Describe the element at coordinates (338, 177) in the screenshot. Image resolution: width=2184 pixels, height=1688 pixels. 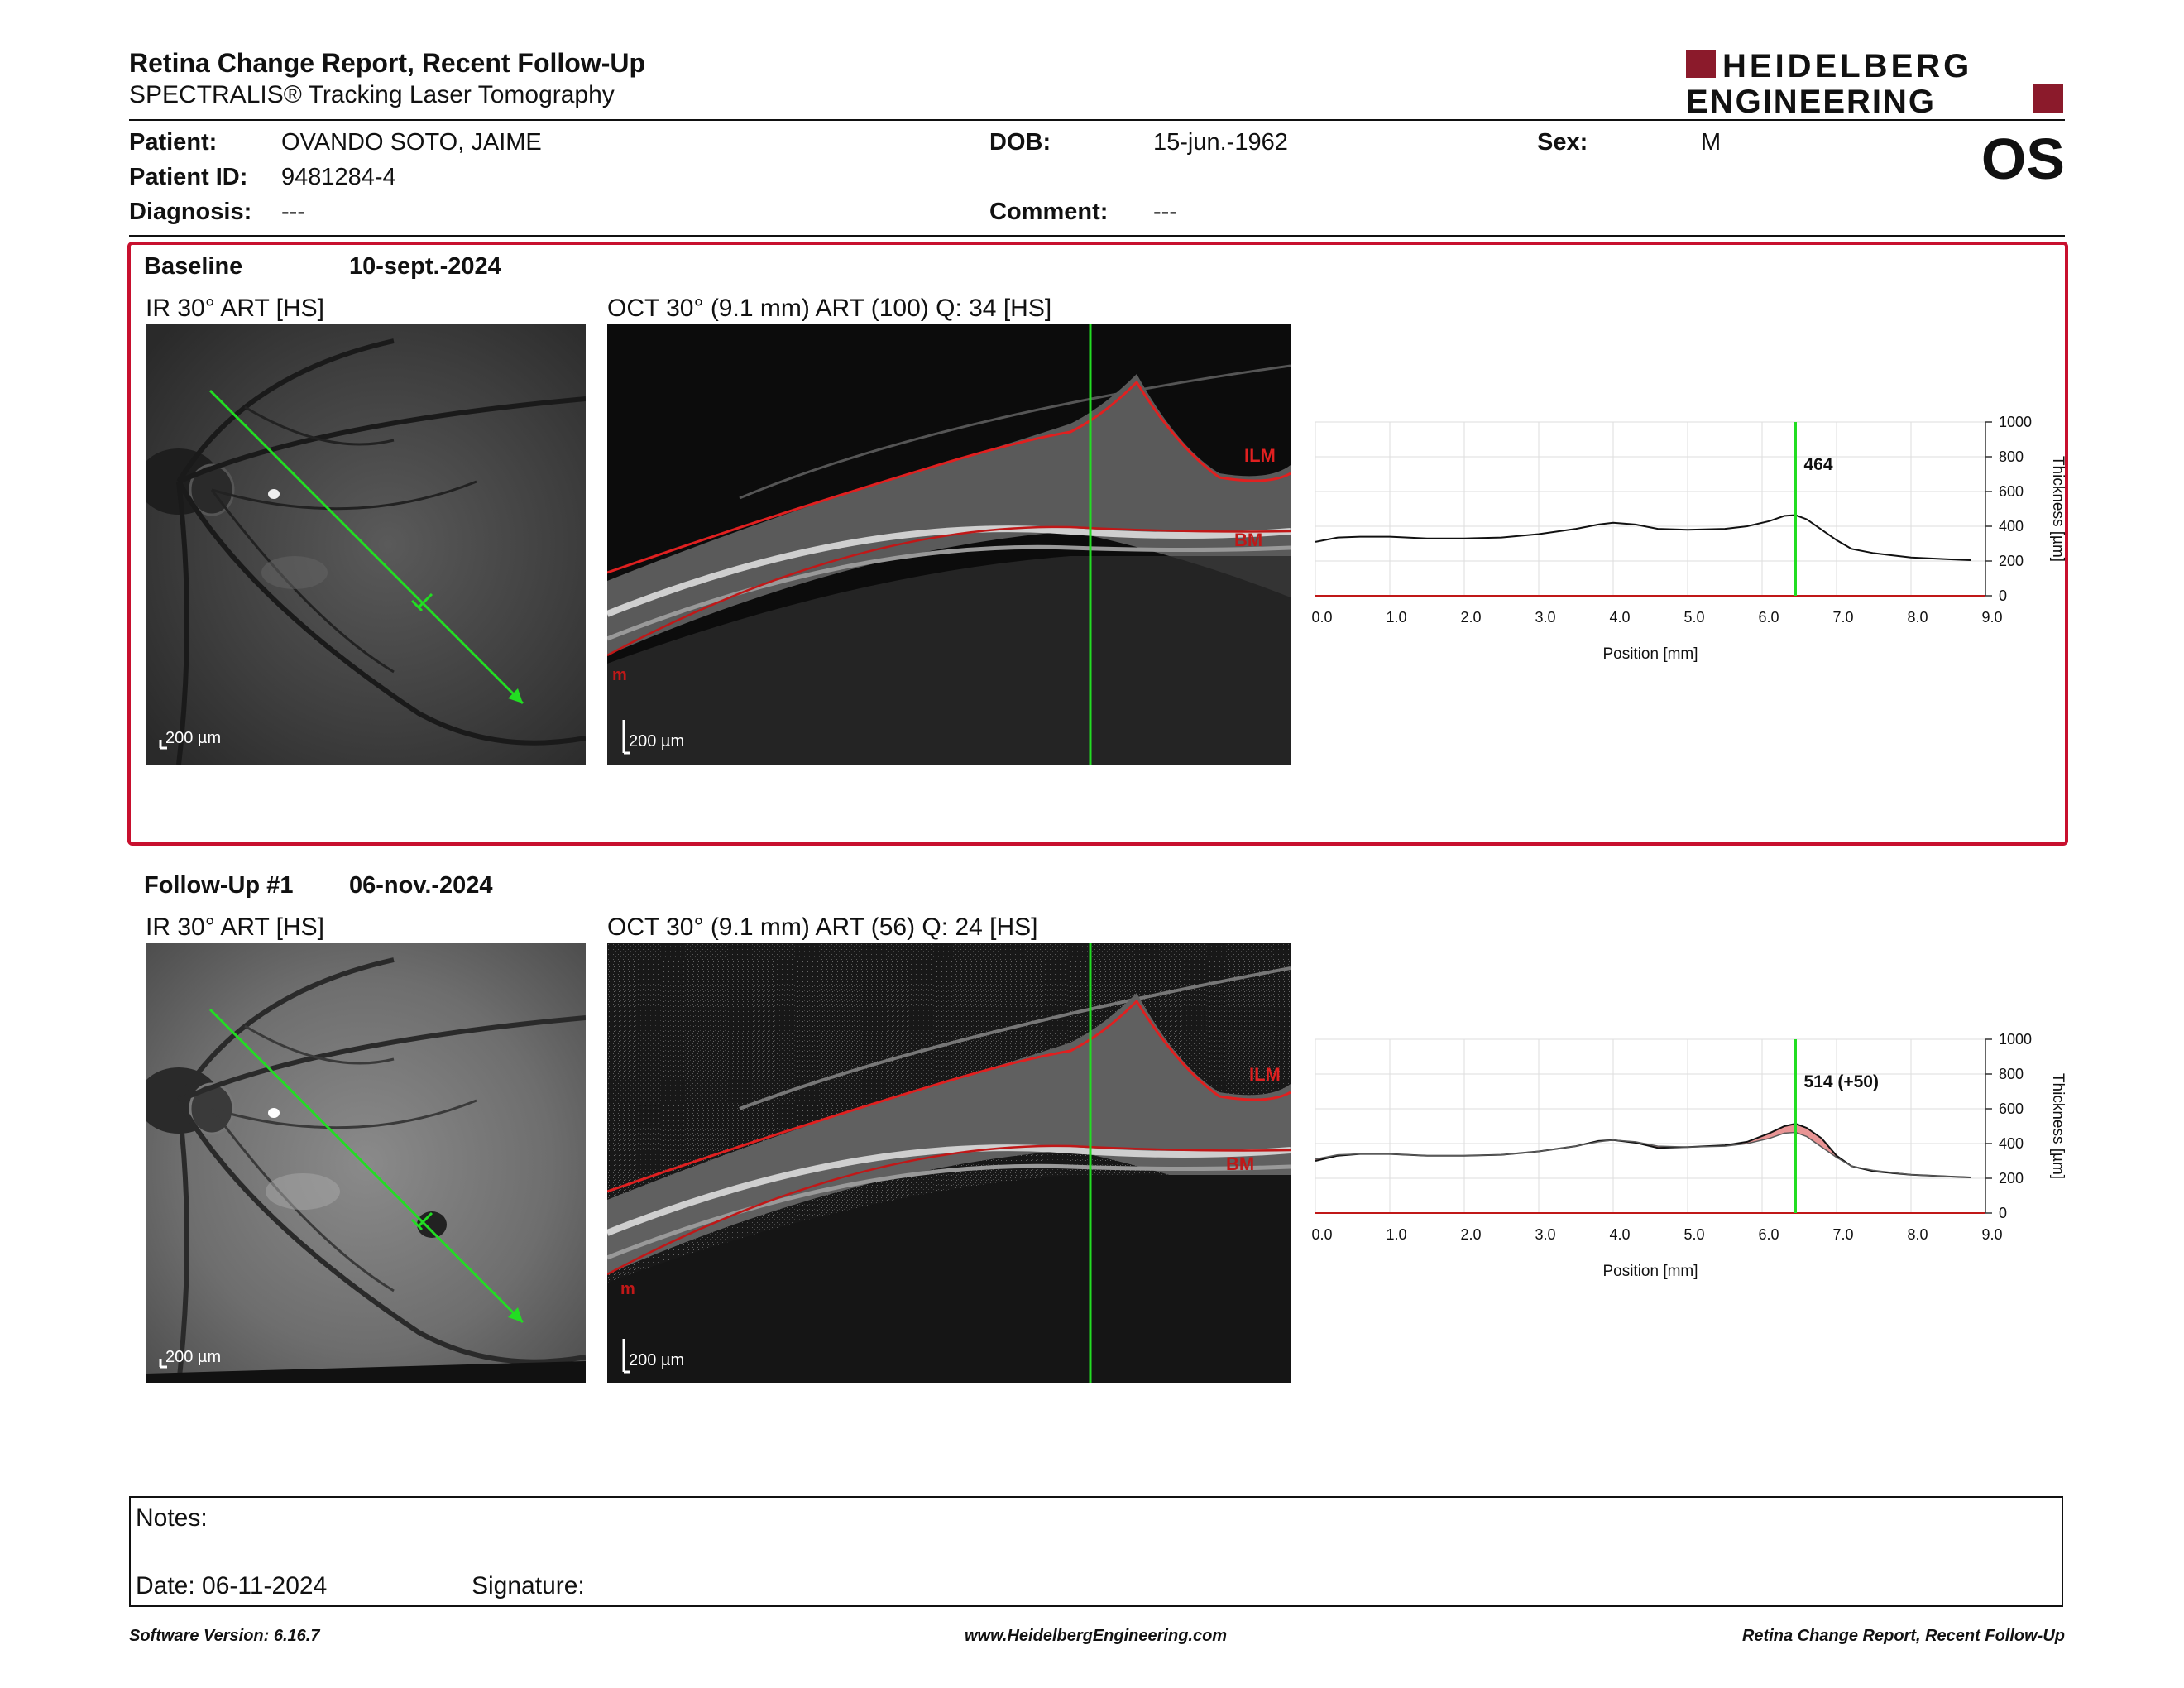
I see `patient-id-value: 9481284-4` at that location.